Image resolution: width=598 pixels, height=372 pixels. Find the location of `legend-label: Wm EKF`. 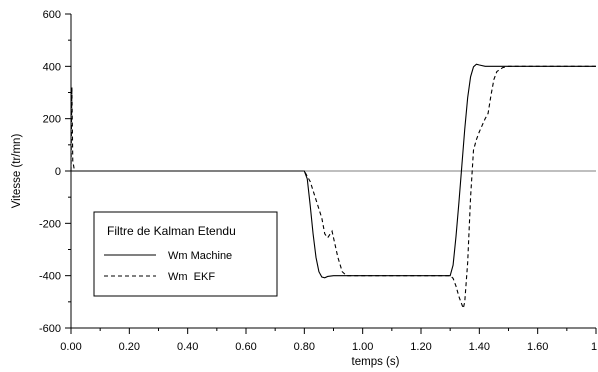

legend-label: Wm EKF is located at coordinates (191, 277).